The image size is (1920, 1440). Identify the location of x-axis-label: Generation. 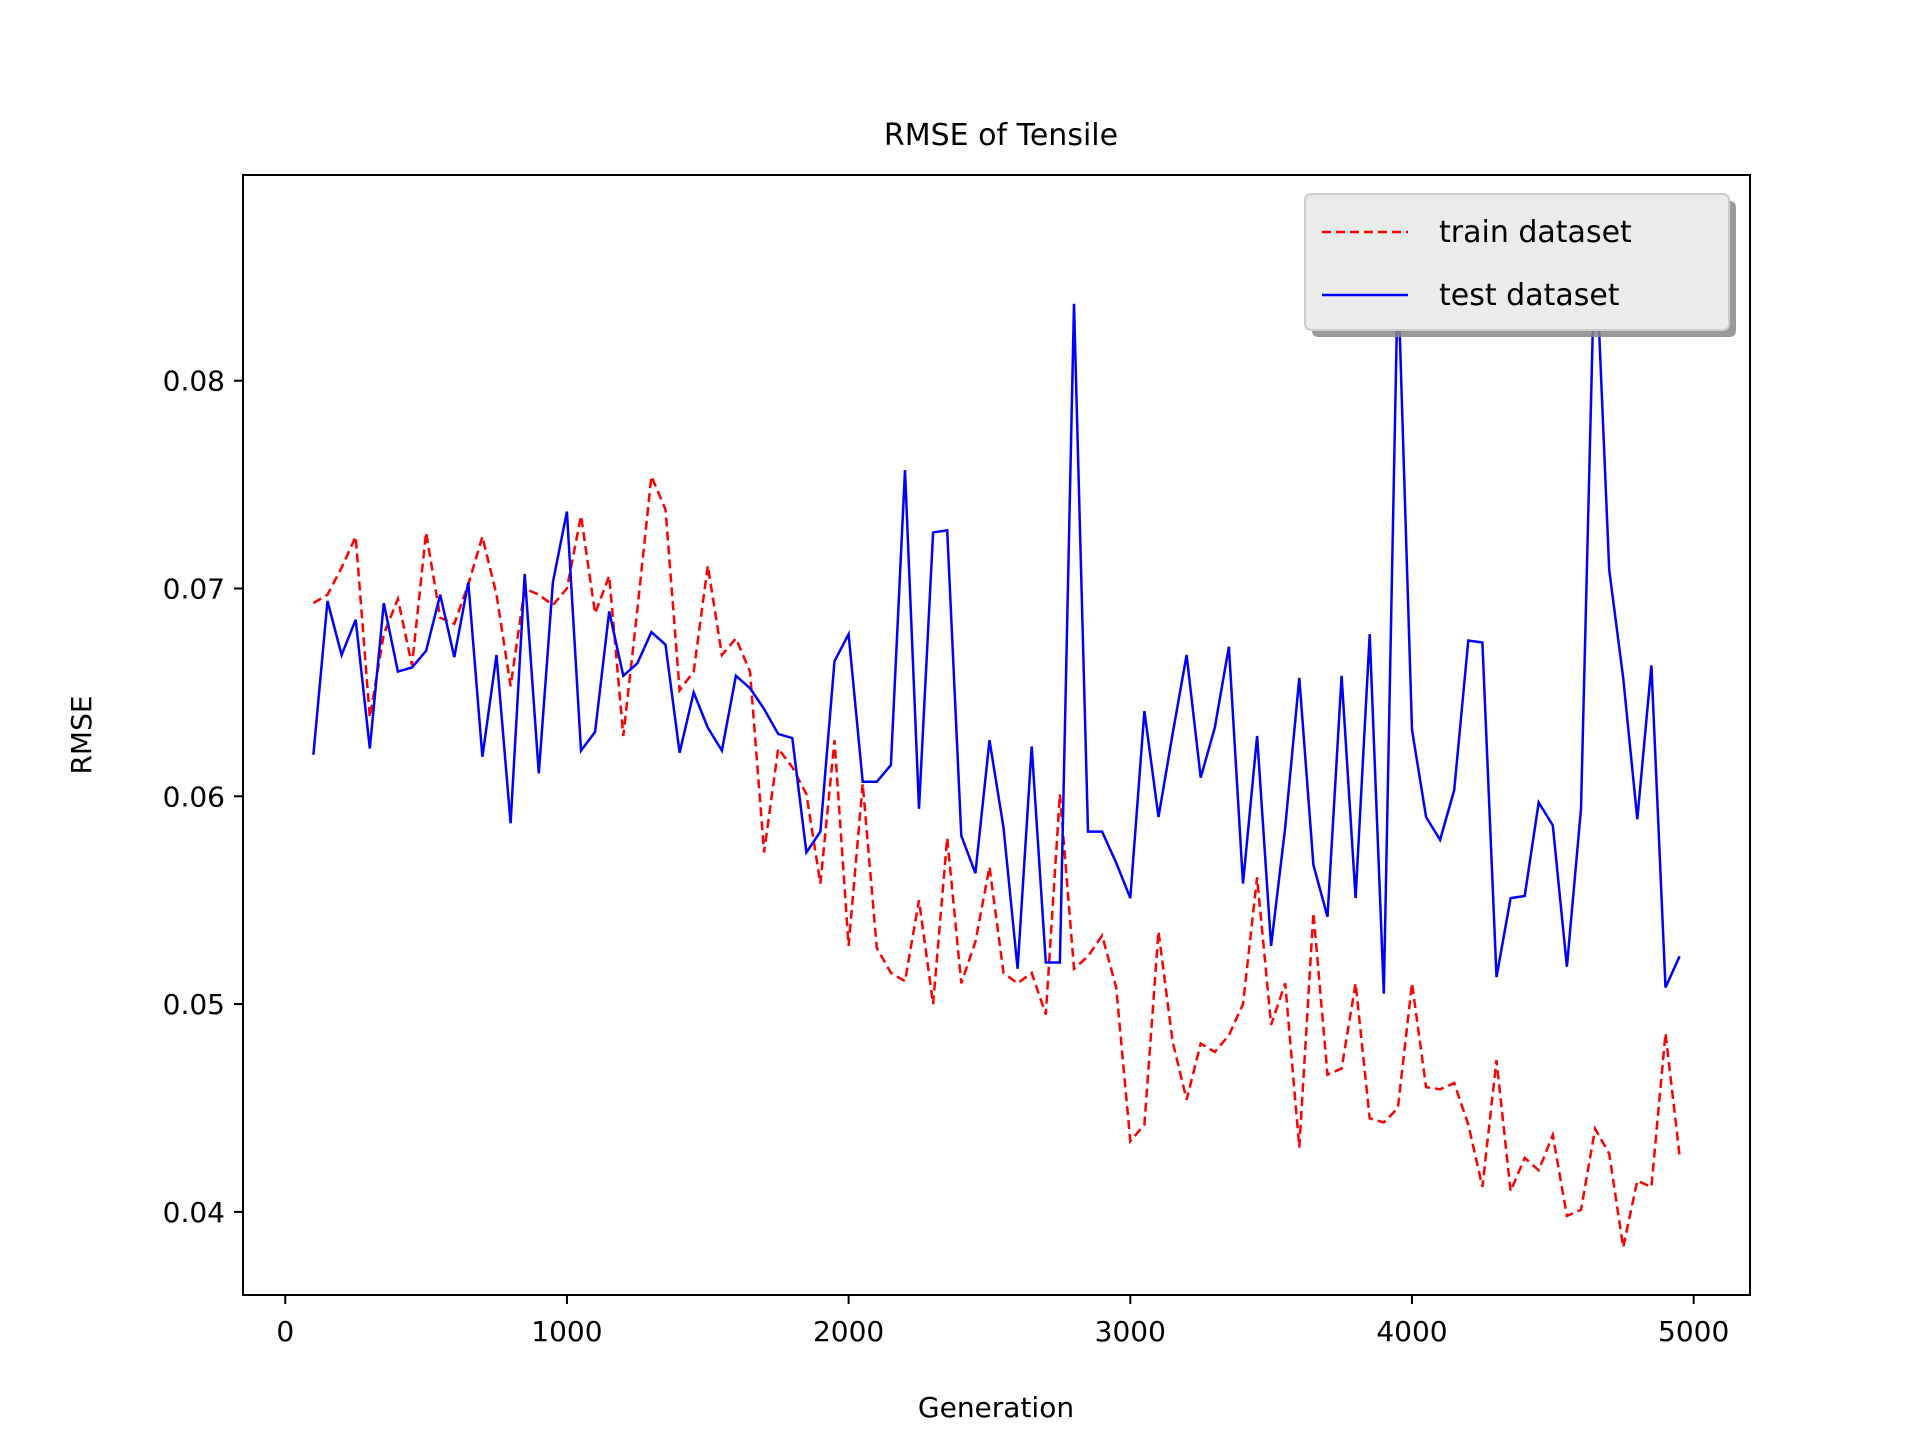
(996, 1407).